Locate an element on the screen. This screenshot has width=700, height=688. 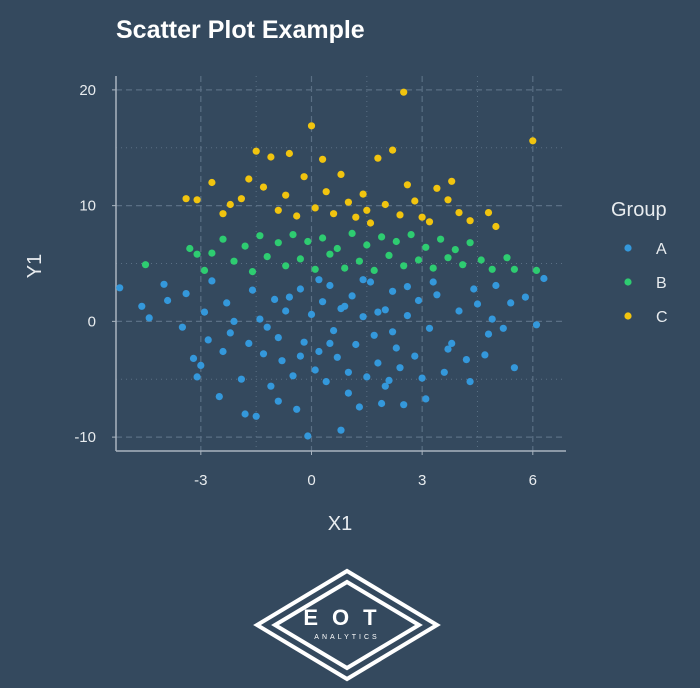
chart-title: Scatter Plot Example is located at coordinates (240, 30).